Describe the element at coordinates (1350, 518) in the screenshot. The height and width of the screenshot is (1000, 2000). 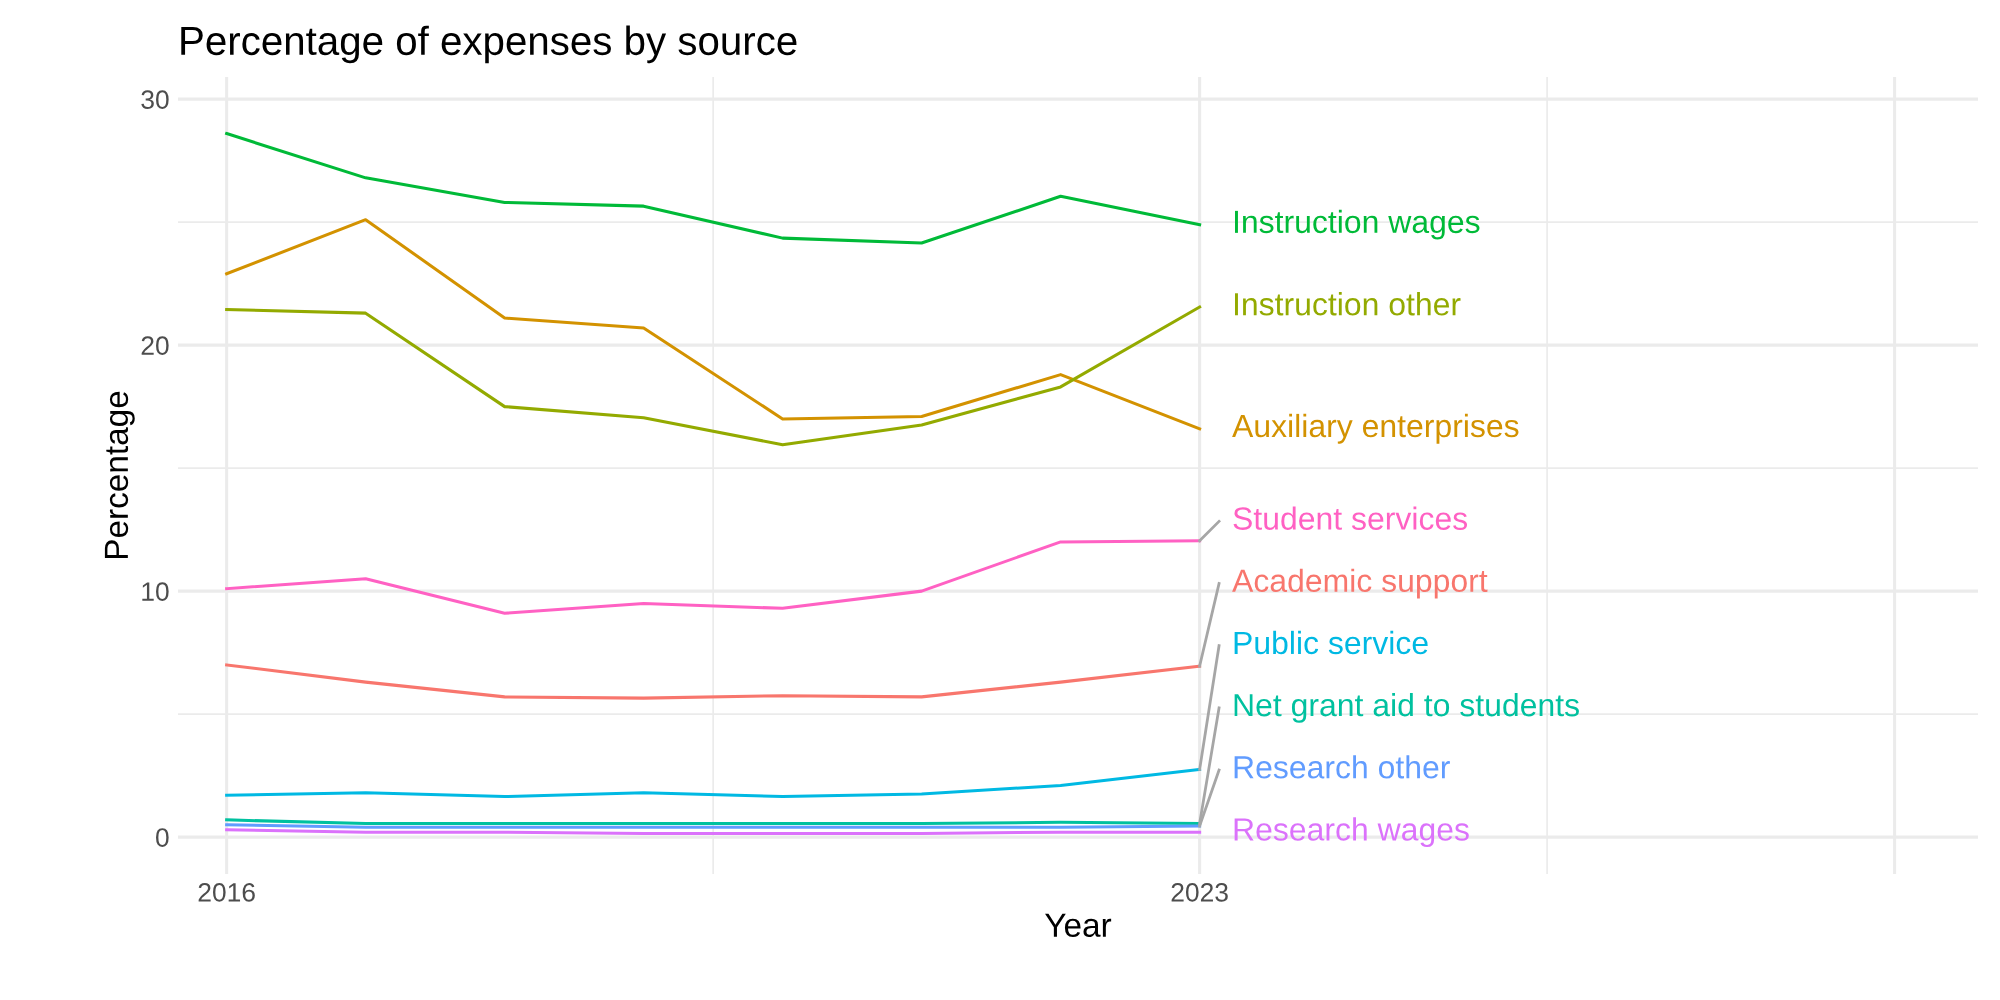
I see `series-label: Student services` at that location.